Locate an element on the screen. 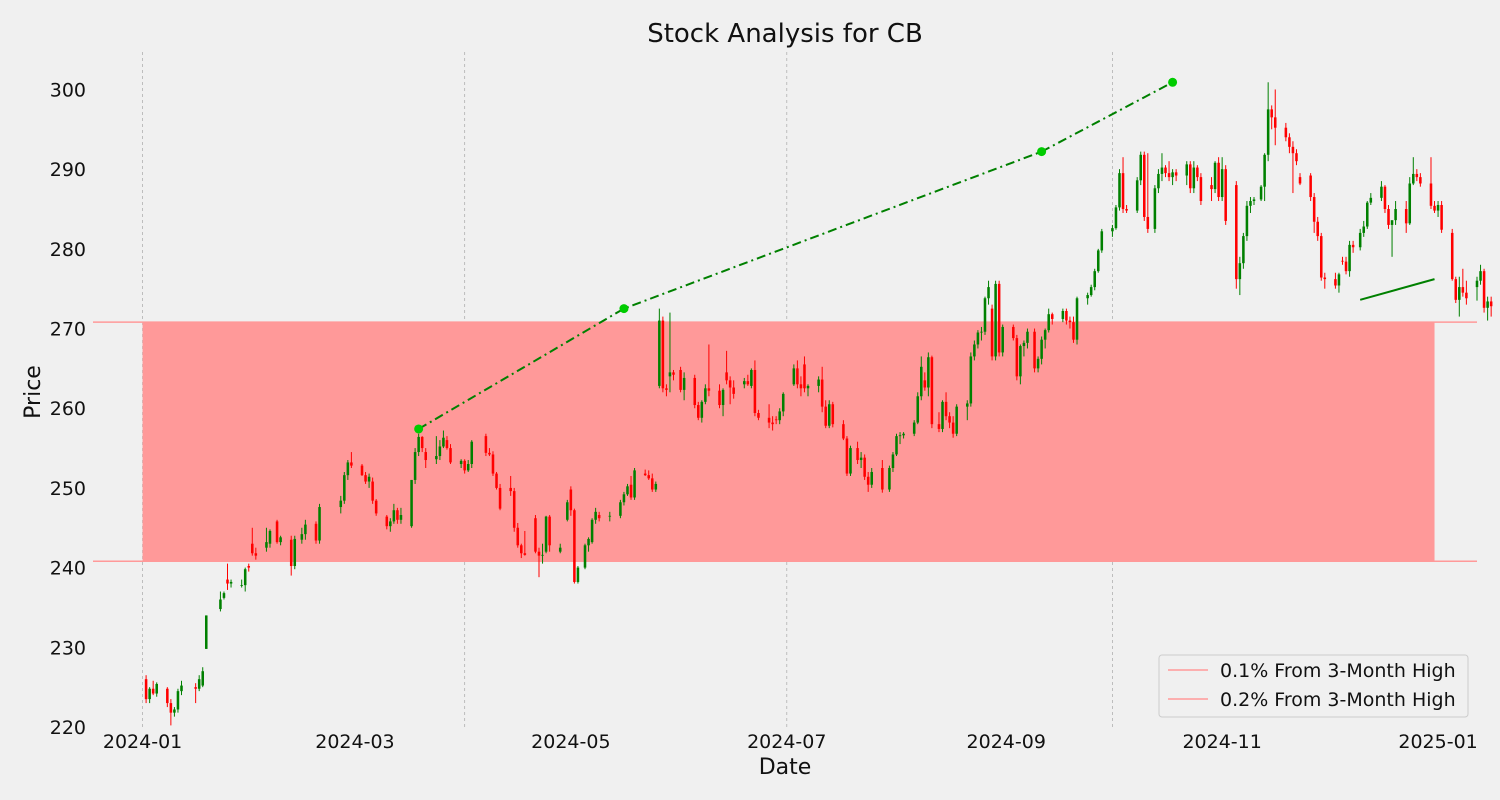 This screenshot has height=800, width=1500. y-tick-label-2: 240 is located at coordinates (68, 569).